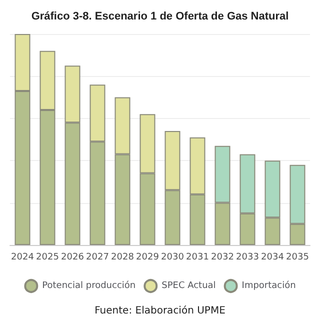 Image resolution: width=320 pixels, height=320 pixels. What do you see at coordinates (97, 257) in the screenshot?
I see `x-tick-label: 2027` at bounding box center [97, 257].